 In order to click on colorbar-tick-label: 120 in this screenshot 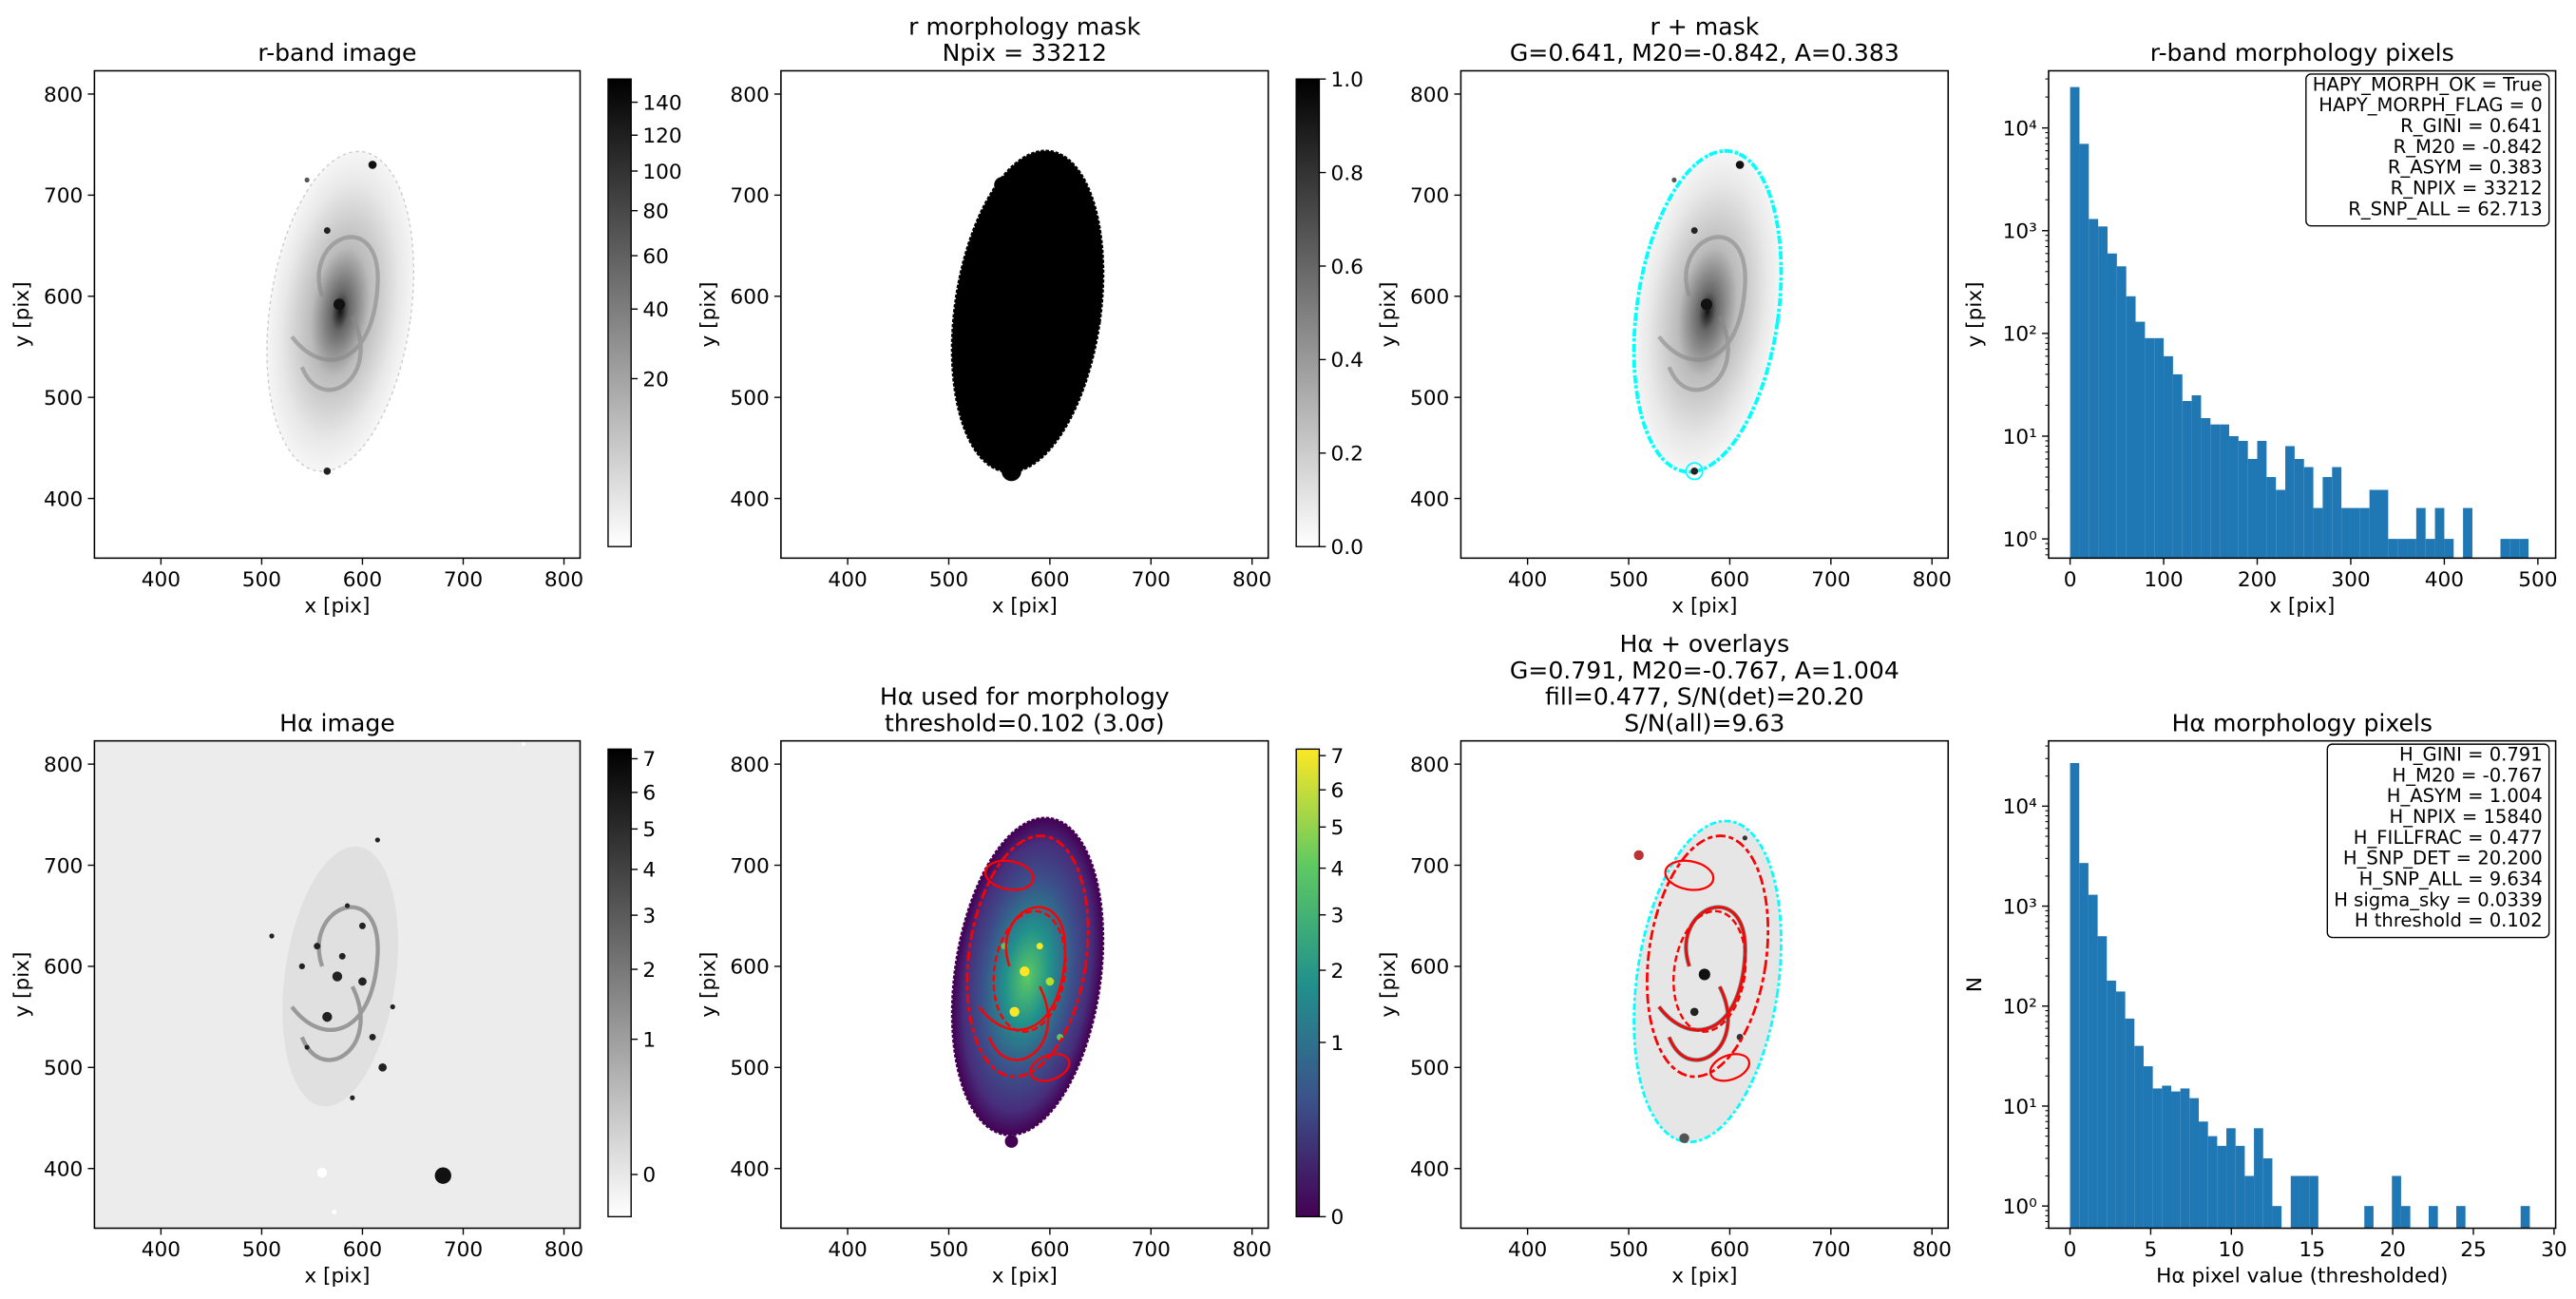, I will do `click(661, 136)`.